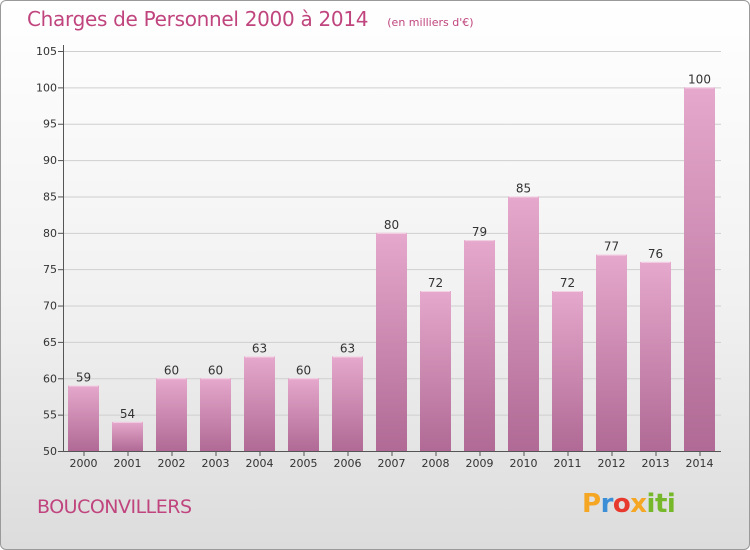  Describe the element at coordinates (50, 306) in the screenshot. I see `y-tick-label: 70` at that location.